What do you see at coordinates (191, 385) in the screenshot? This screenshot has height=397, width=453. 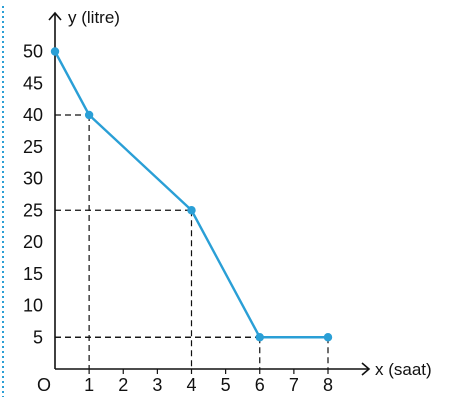 I see `x-tick-label-4: 4` at bounding box center [191, 385].